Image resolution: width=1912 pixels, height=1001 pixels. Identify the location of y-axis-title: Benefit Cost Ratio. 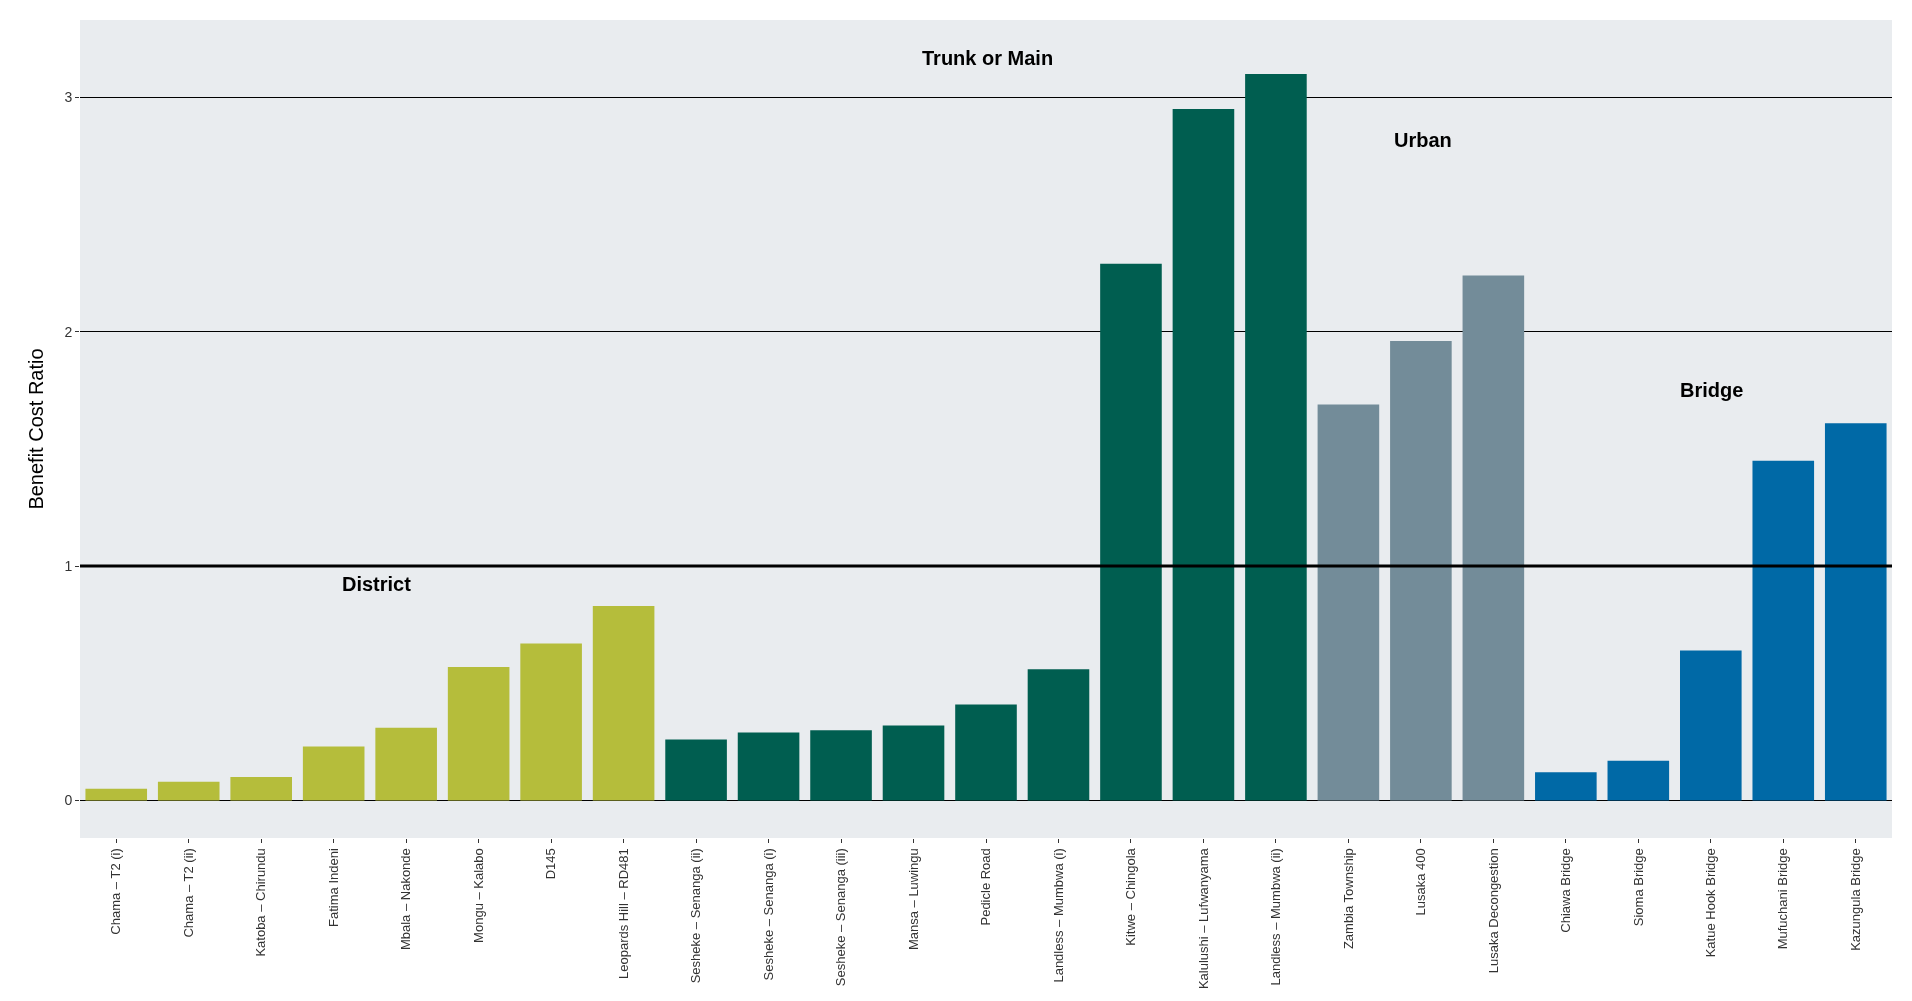
(35, 429).